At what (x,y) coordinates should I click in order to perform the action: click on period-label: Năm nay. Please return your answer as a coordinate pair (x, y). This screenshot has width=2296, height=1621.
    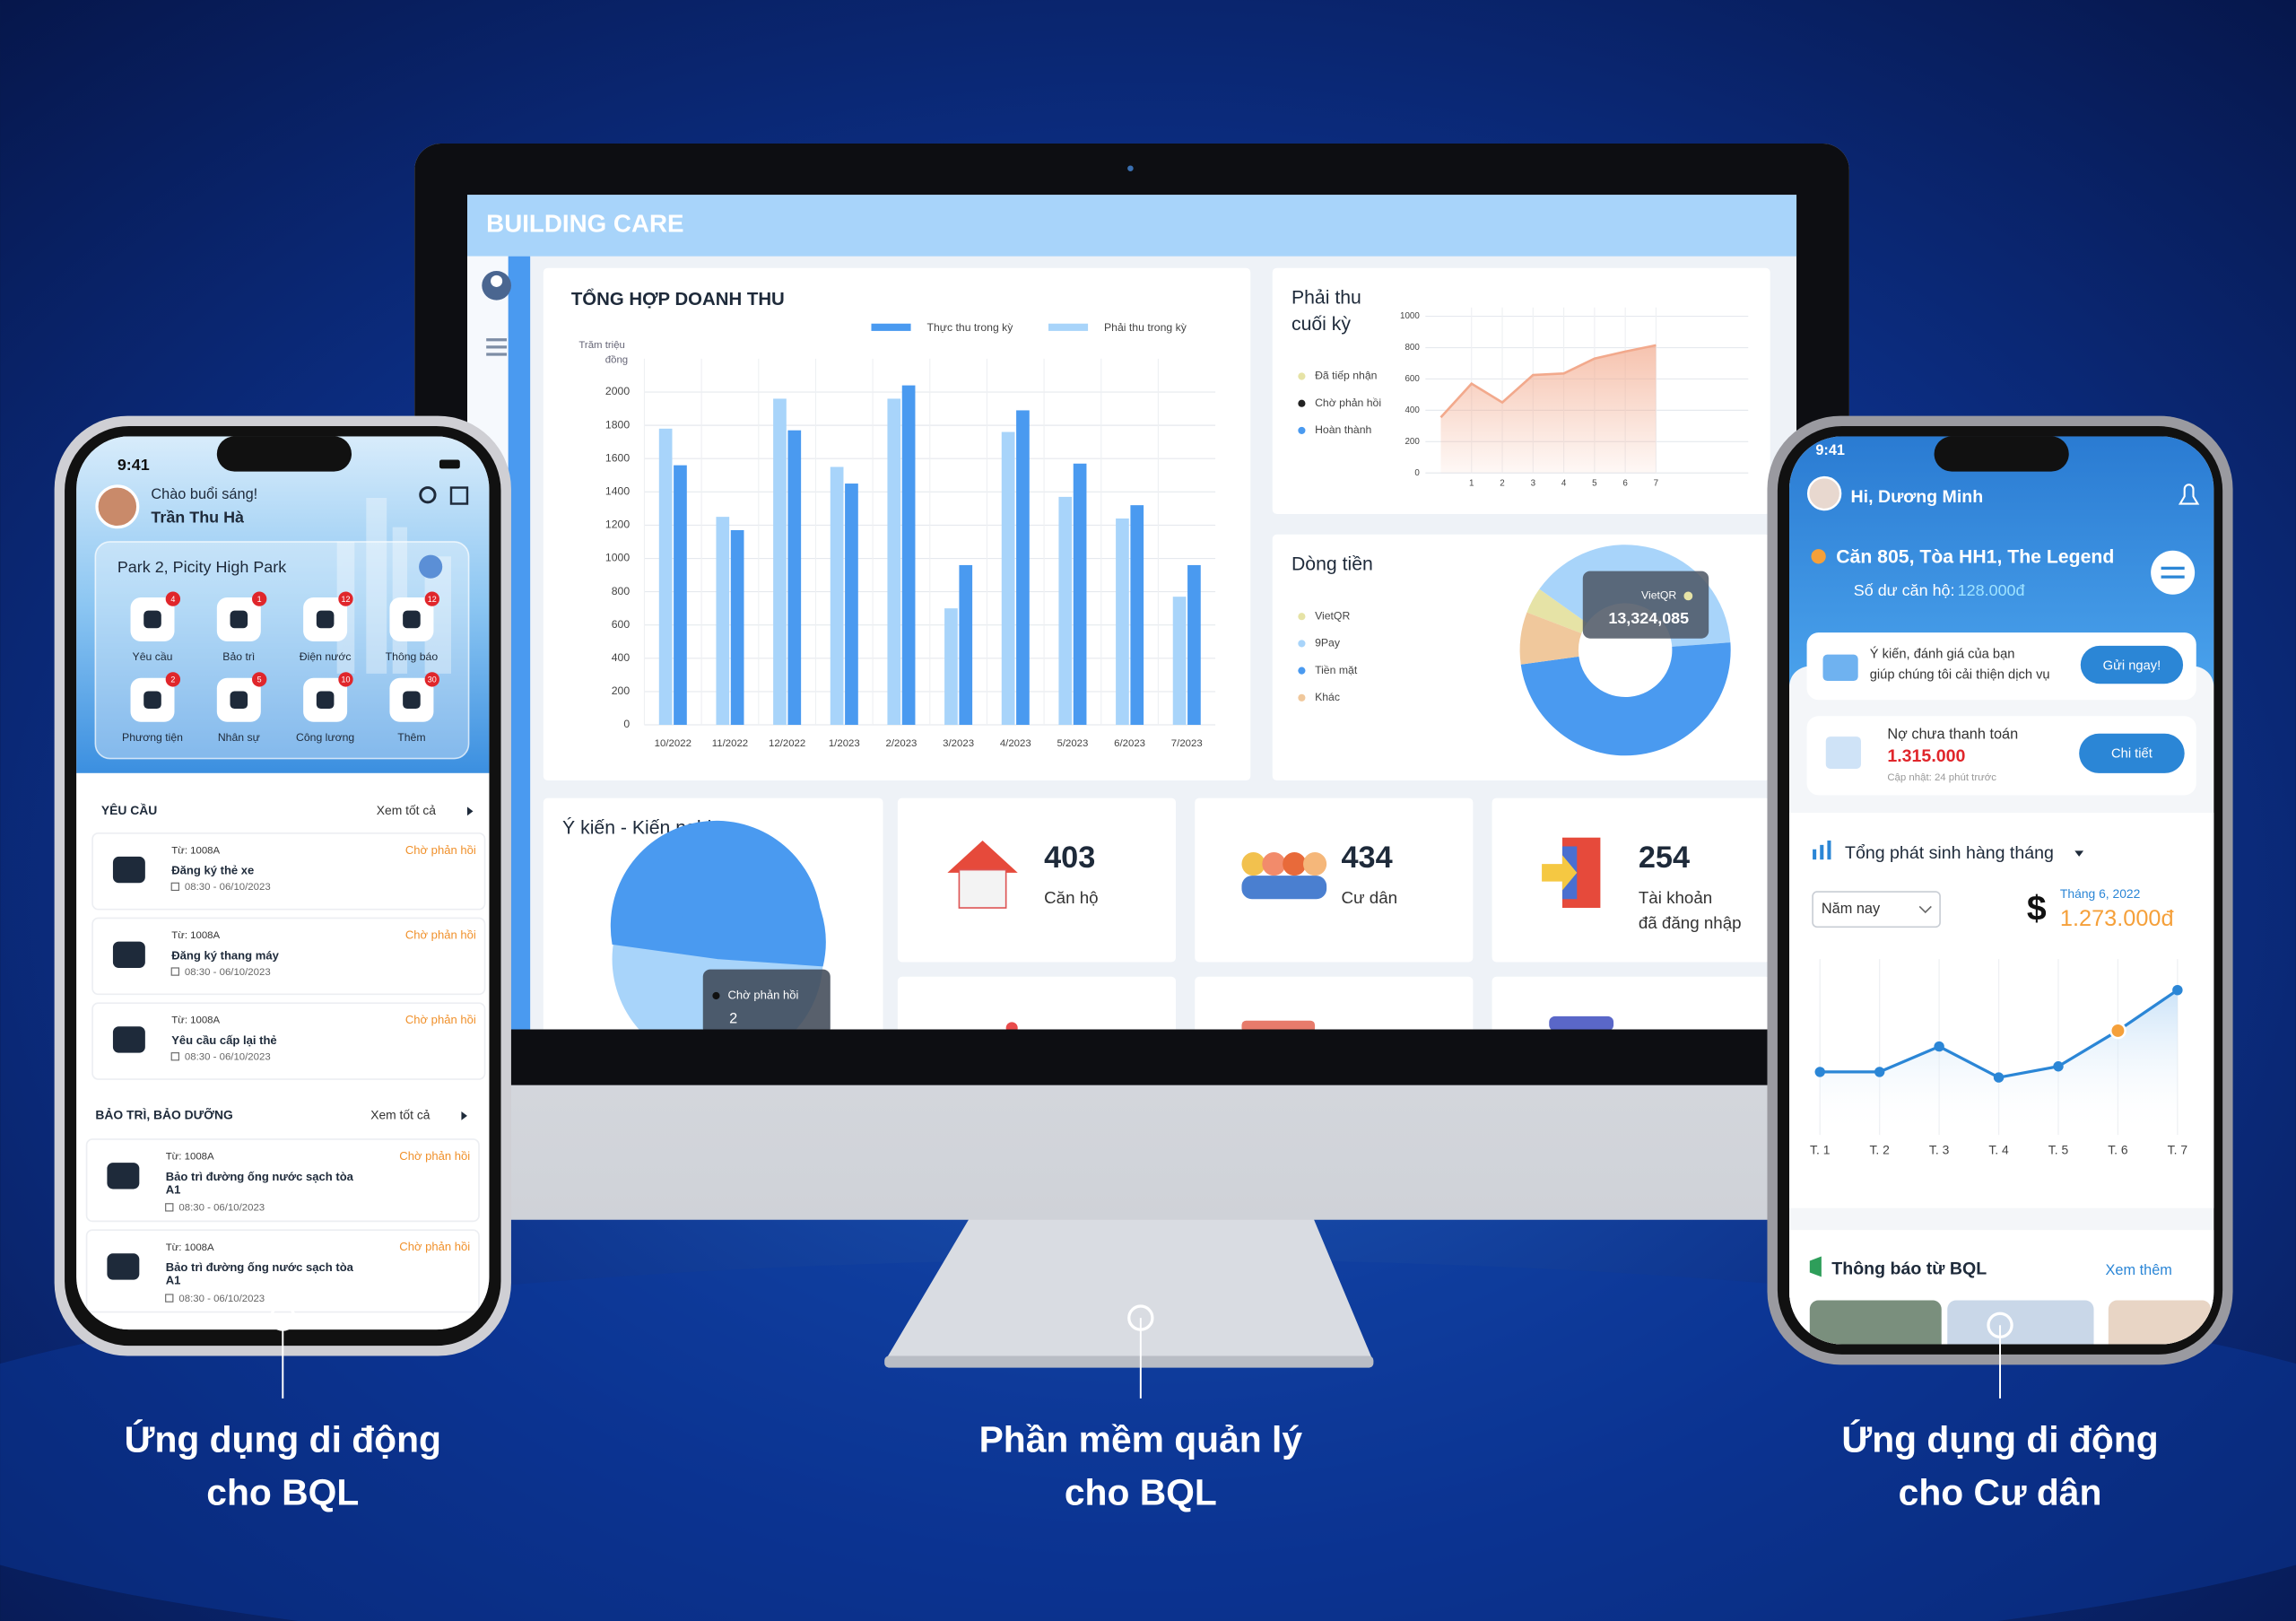
    Looking at the image, I should click on (1851, 909).